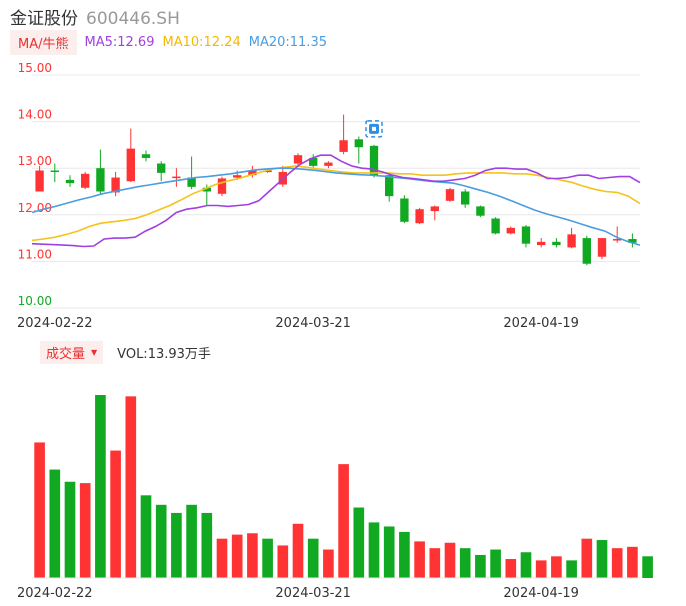  Describe the element at coordinates (55, 323) in the screenshot. I see `x-tick-label: 2024-02-22` at that location.